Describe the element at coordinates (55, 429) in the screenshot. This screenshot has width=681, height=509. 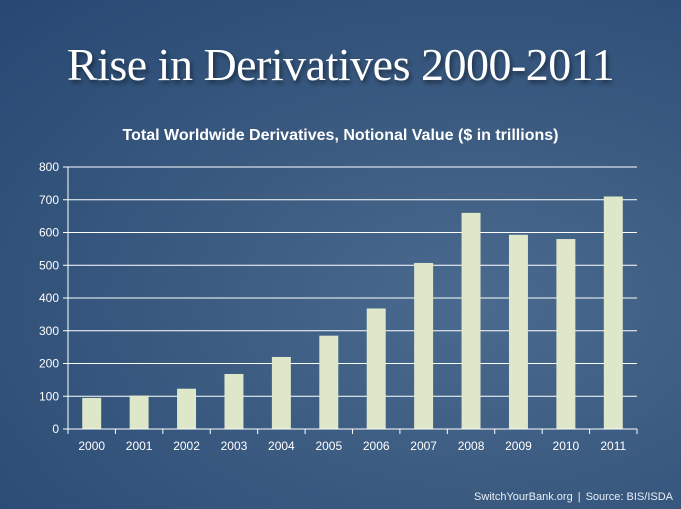
I see `y-tick-label: 0` at that location.